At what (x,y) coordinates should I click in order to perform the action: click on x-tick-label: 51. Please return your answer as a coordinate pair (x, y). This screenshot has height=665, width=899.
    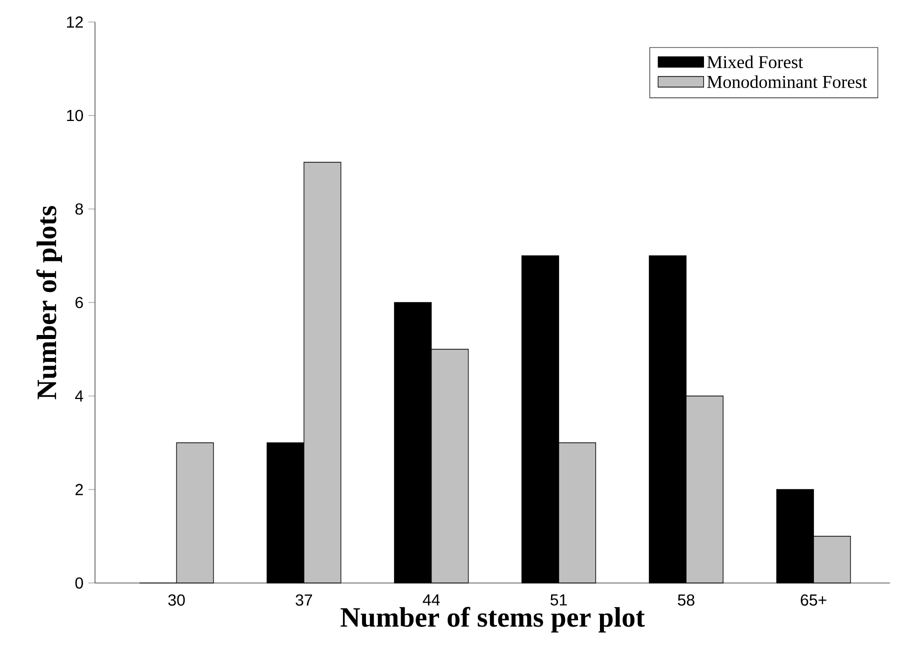
    Looking at the image, I should click on (558, 600).